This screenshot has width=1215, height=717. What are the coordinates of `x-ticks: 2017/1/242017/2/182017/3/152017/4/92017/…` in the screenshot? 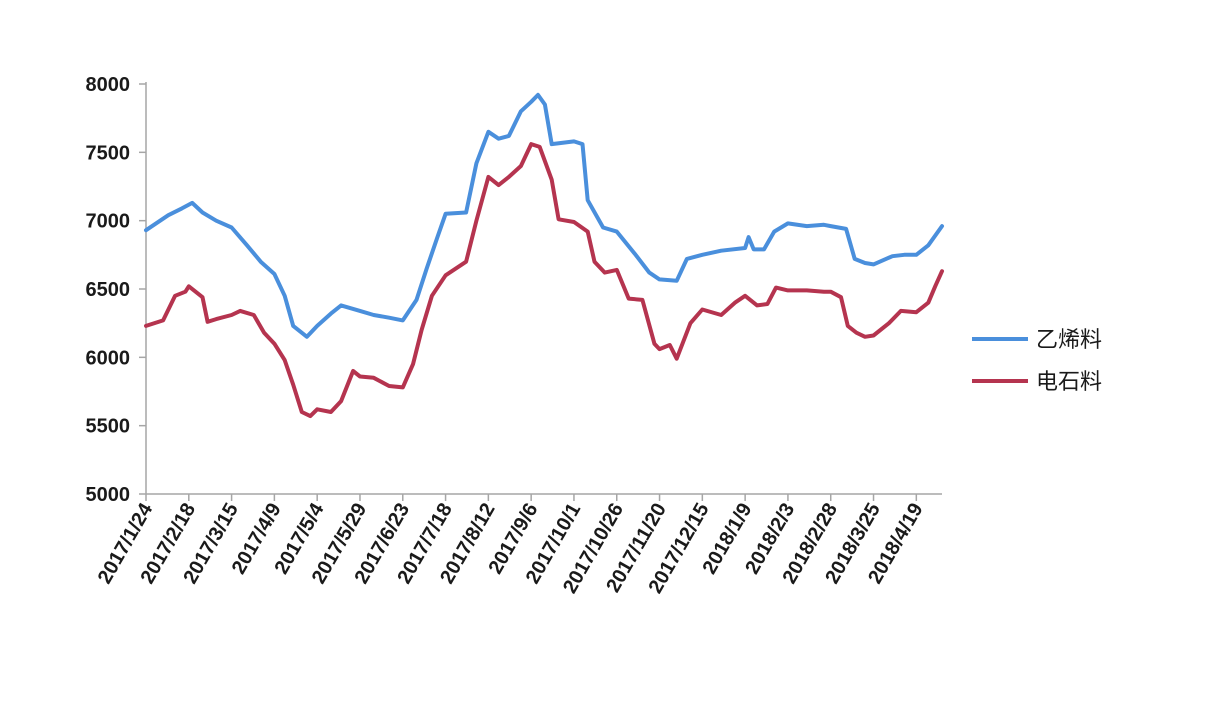 It's located at (511, 545).